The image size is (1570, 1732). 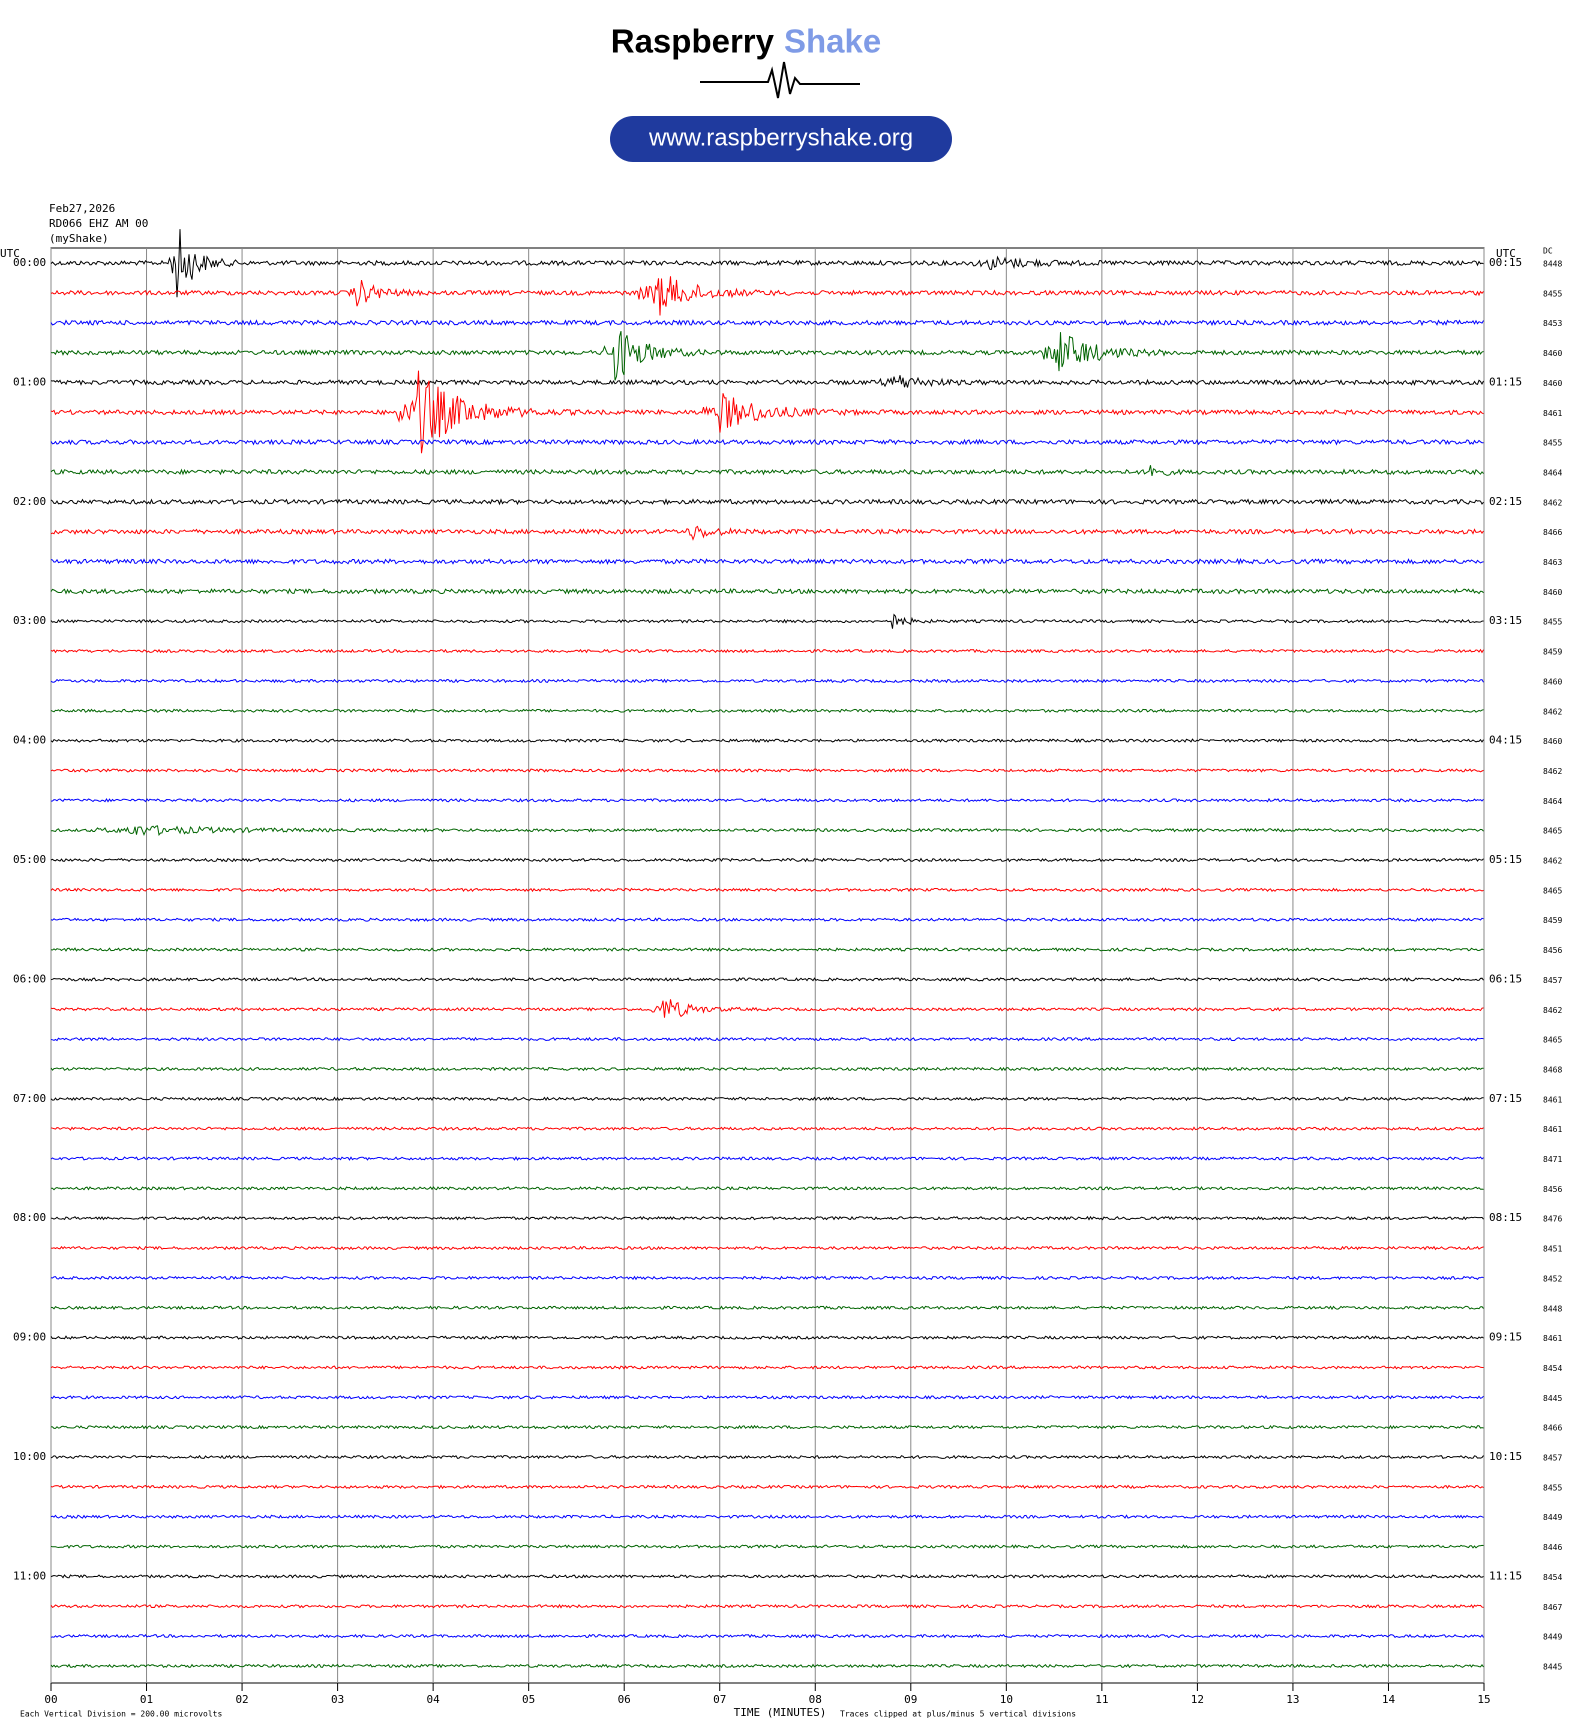 I want to click on logo-word1: Raspberry, so click(x=693, y=41).